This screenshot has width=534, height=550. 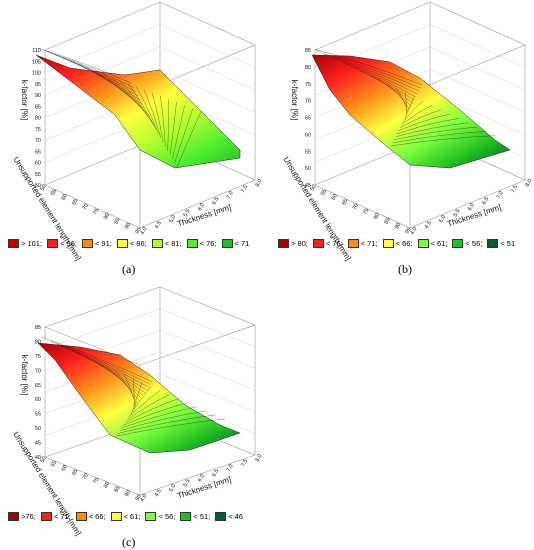 I want to click on legend-label: >76;, so click(x=28, y=516).